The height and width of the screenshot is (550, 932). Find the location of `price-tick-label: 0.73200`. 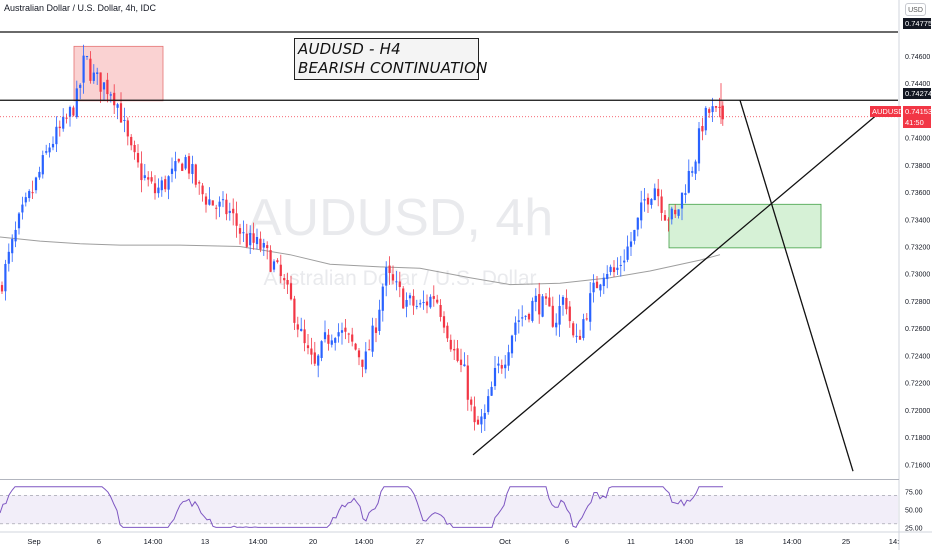

price-tick-label: 0.73200 is located at coordinates (917, 248).